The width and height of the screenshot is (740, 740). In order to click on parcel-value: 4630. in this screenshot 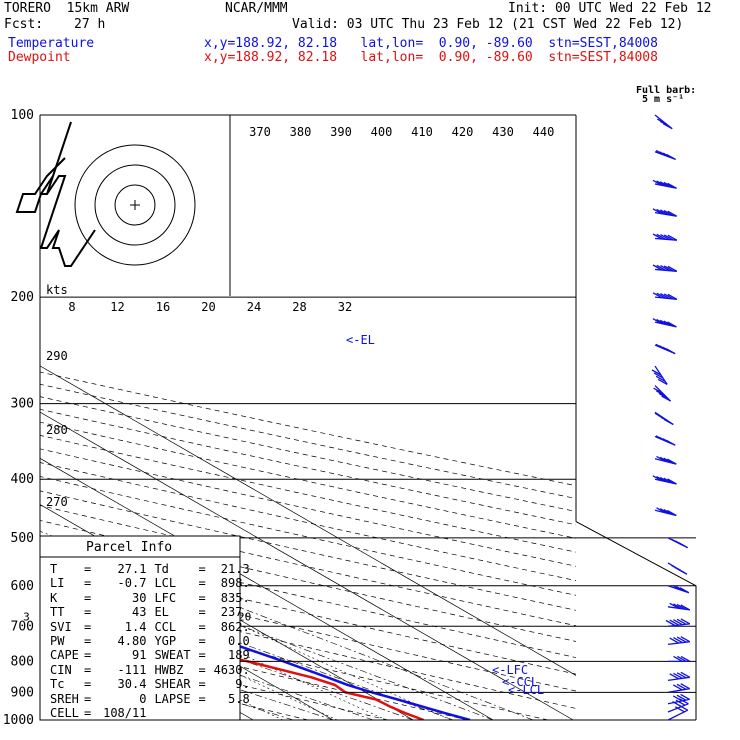, I will do `click(231, 669)`.